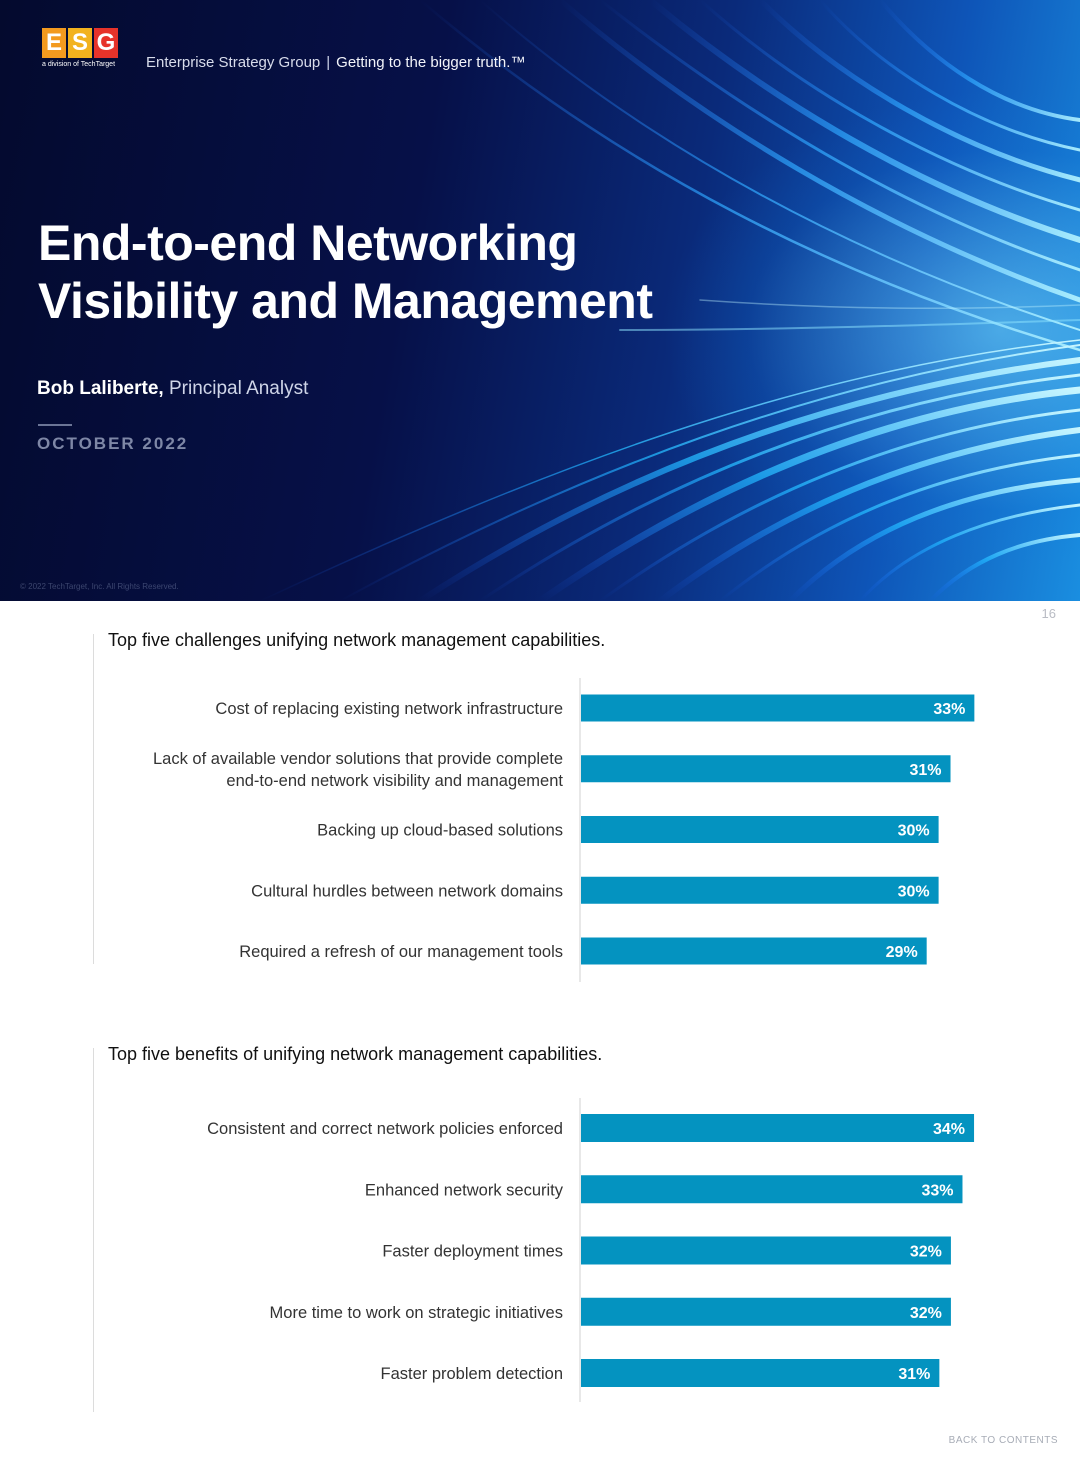 The image size is (1080, 1462). I want to click on brand-slogan: Getting to the bigger truth.™, so click(431, 62).